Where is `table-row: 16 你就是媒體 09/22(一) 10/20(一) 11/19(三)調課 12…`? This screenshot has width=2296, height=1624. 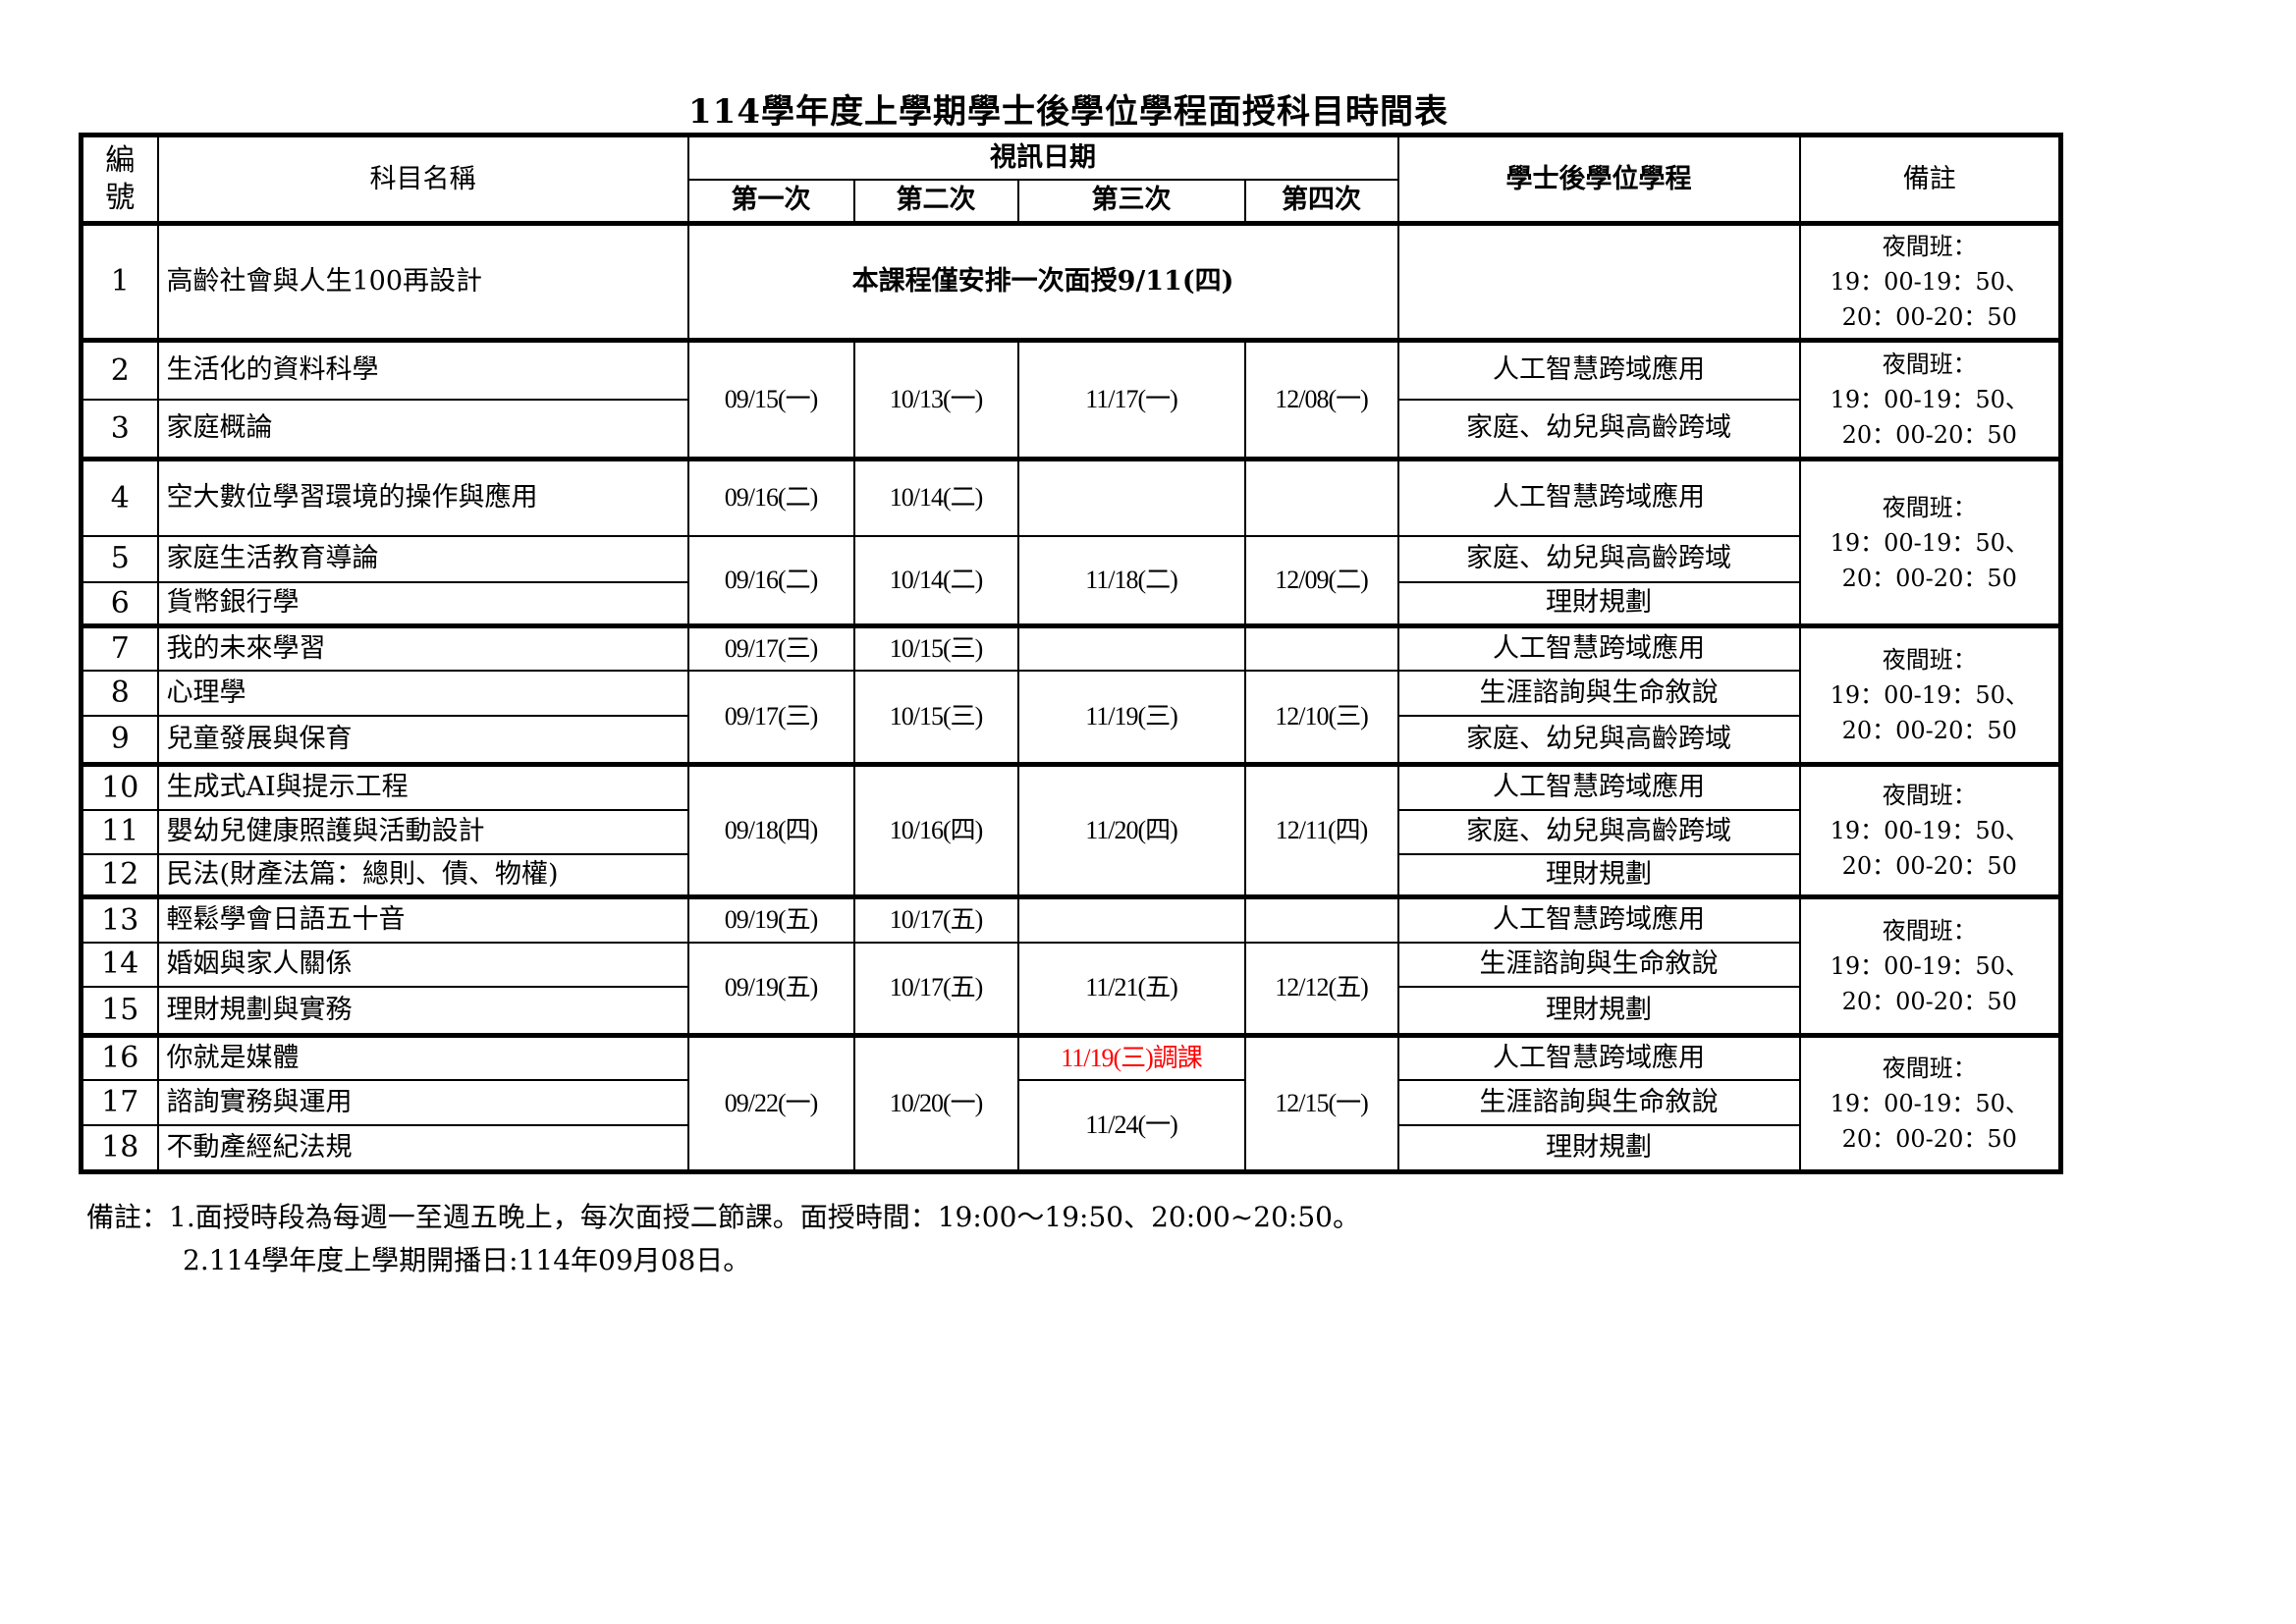 table-row: 16 你就是媒體 09/22(一) 10/20(一) 11/19(三)調課 12… is located at coordinates (1071, 1103).